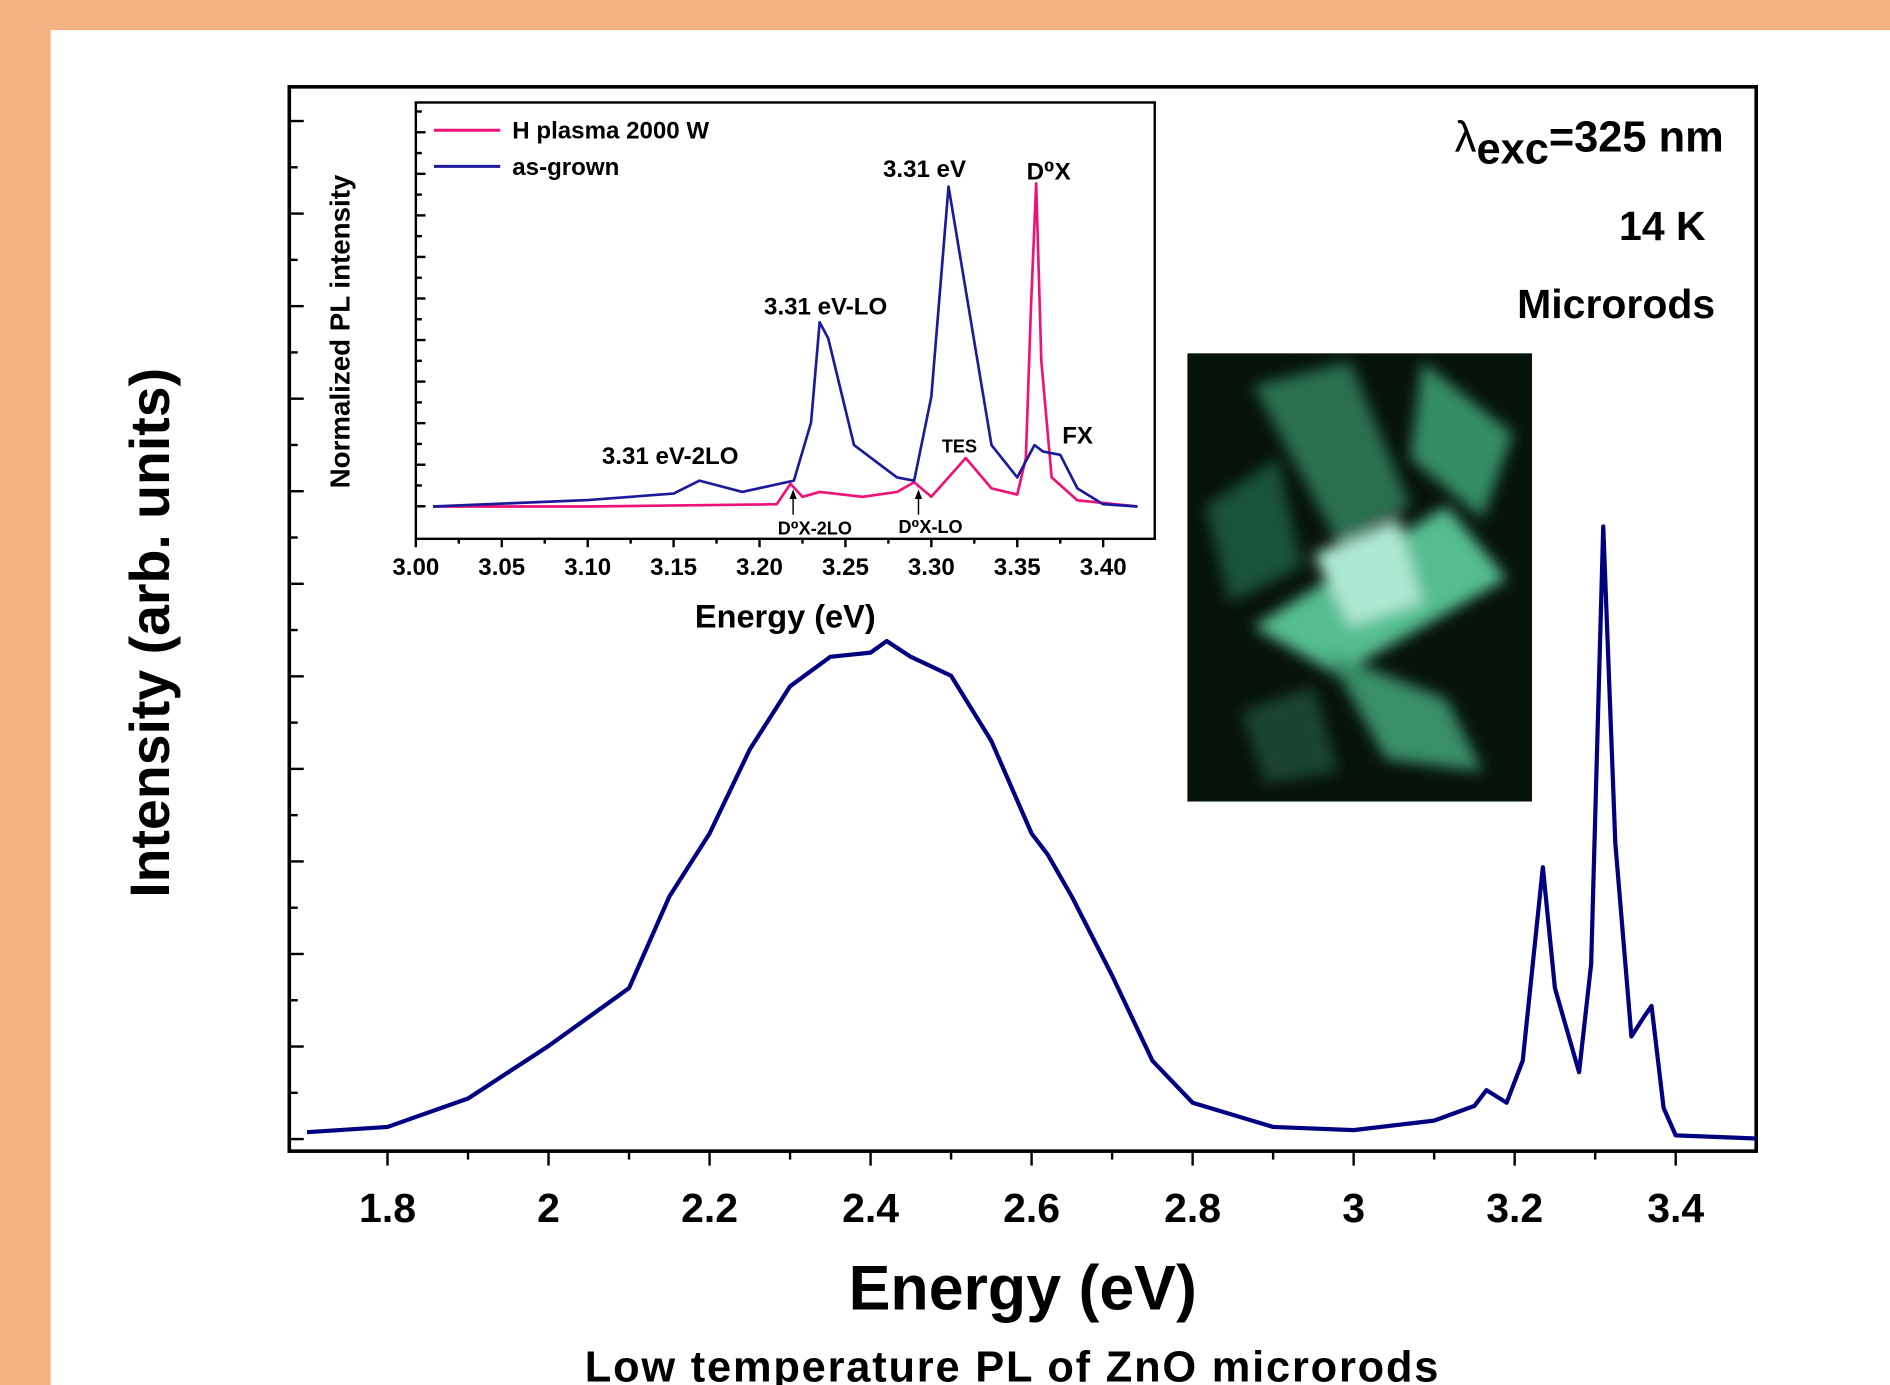 This screenshot has height=1385, width=1890. Describe the element at coordinates (959, 446) in the screenshot. I see `annotation: TES` at that location.